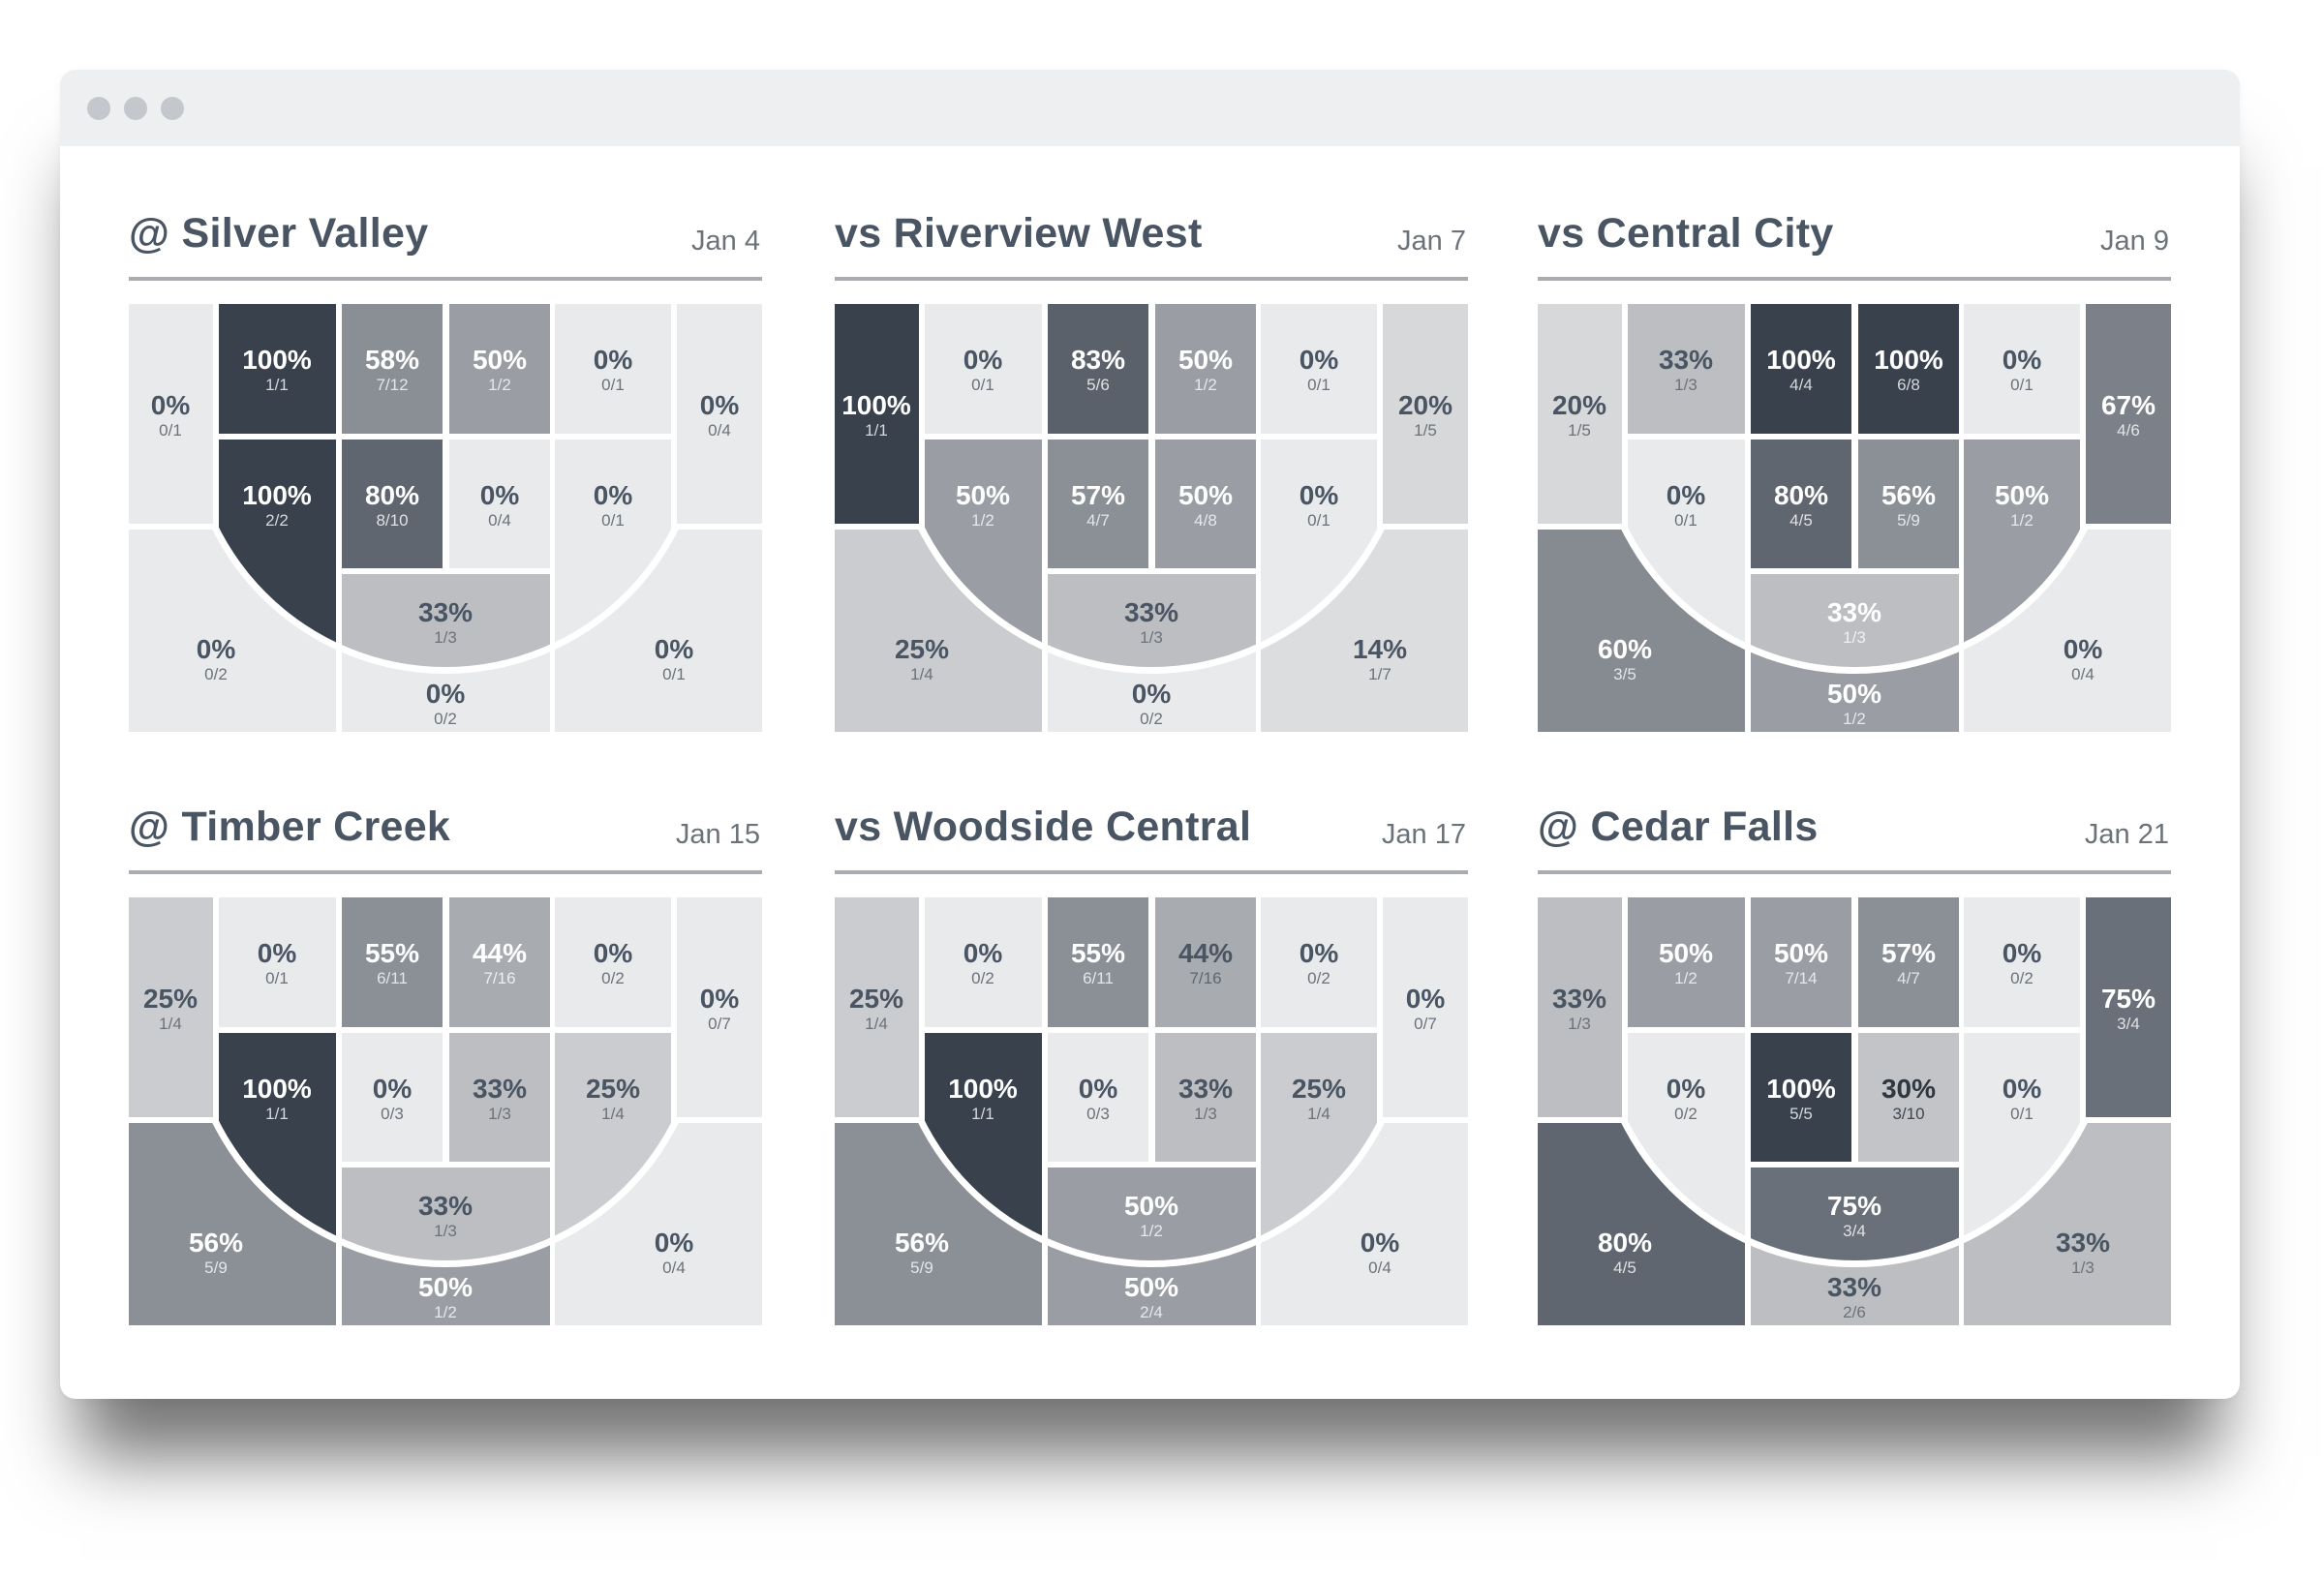 The image size is (2324, 1577). I want to click on maximize-window-dot-icon, so click(173, 109).